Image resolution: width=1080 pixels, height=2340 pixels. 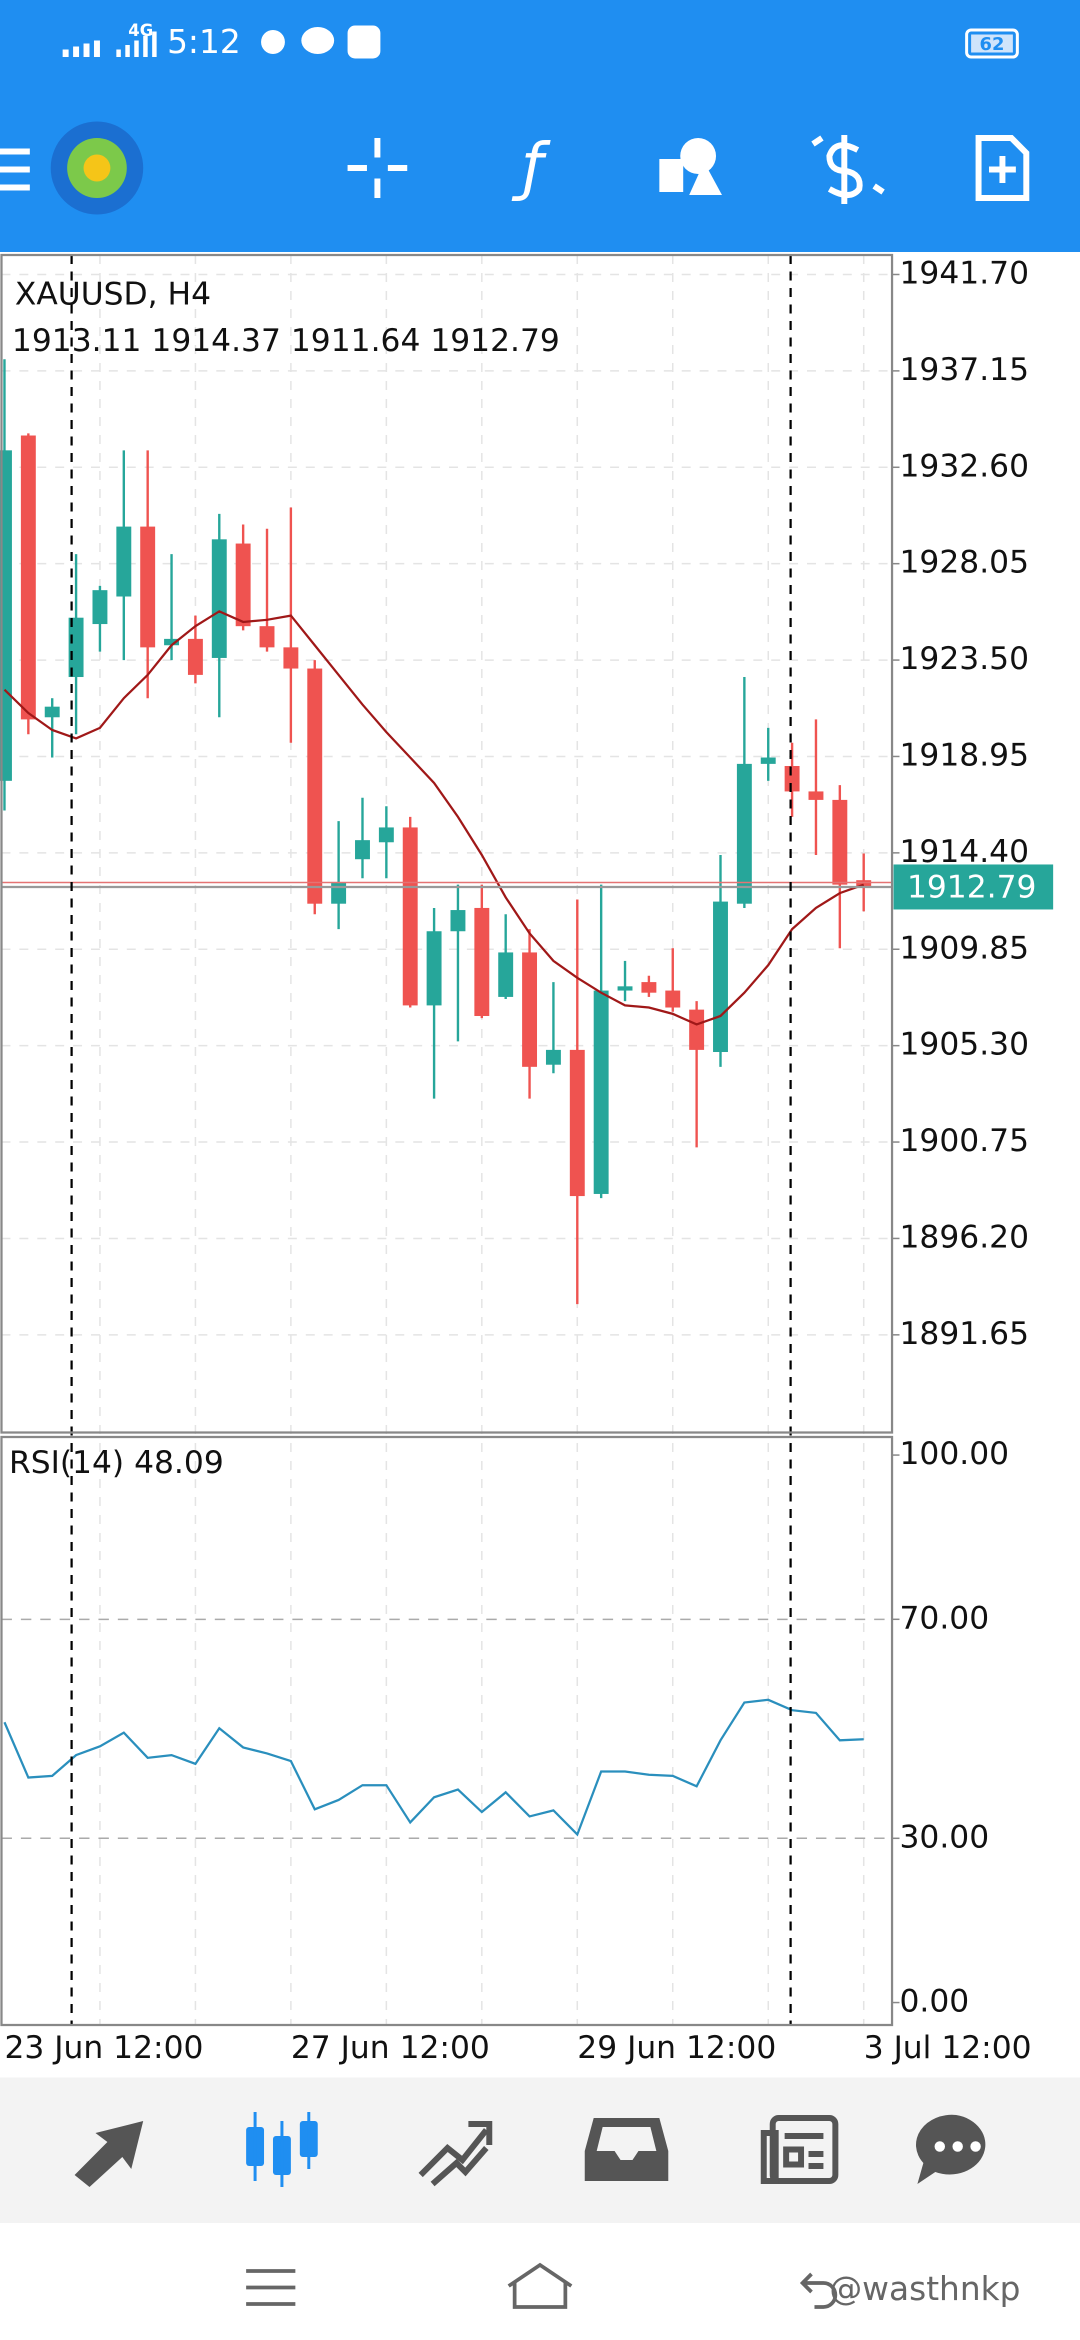 What do you see at coordinates (924, 2288) in the screenshot?
I see `watermark: @wasthnkp` at bounding box center [924, 2288].